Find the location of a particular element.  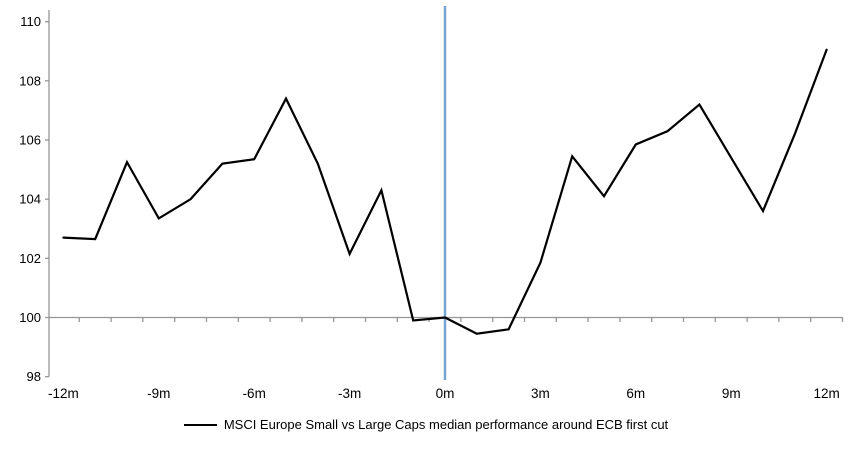

x-tick-label: 9m is located at coordinates (731, 393).